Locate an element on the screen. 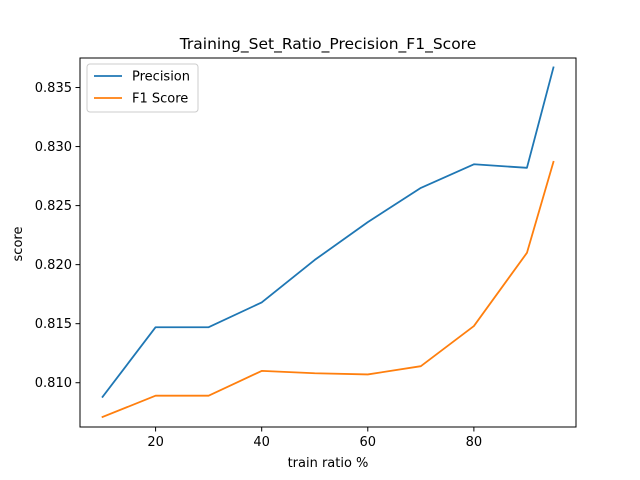  y-tick-label: 0.820 is located at coordinates (53, 265).